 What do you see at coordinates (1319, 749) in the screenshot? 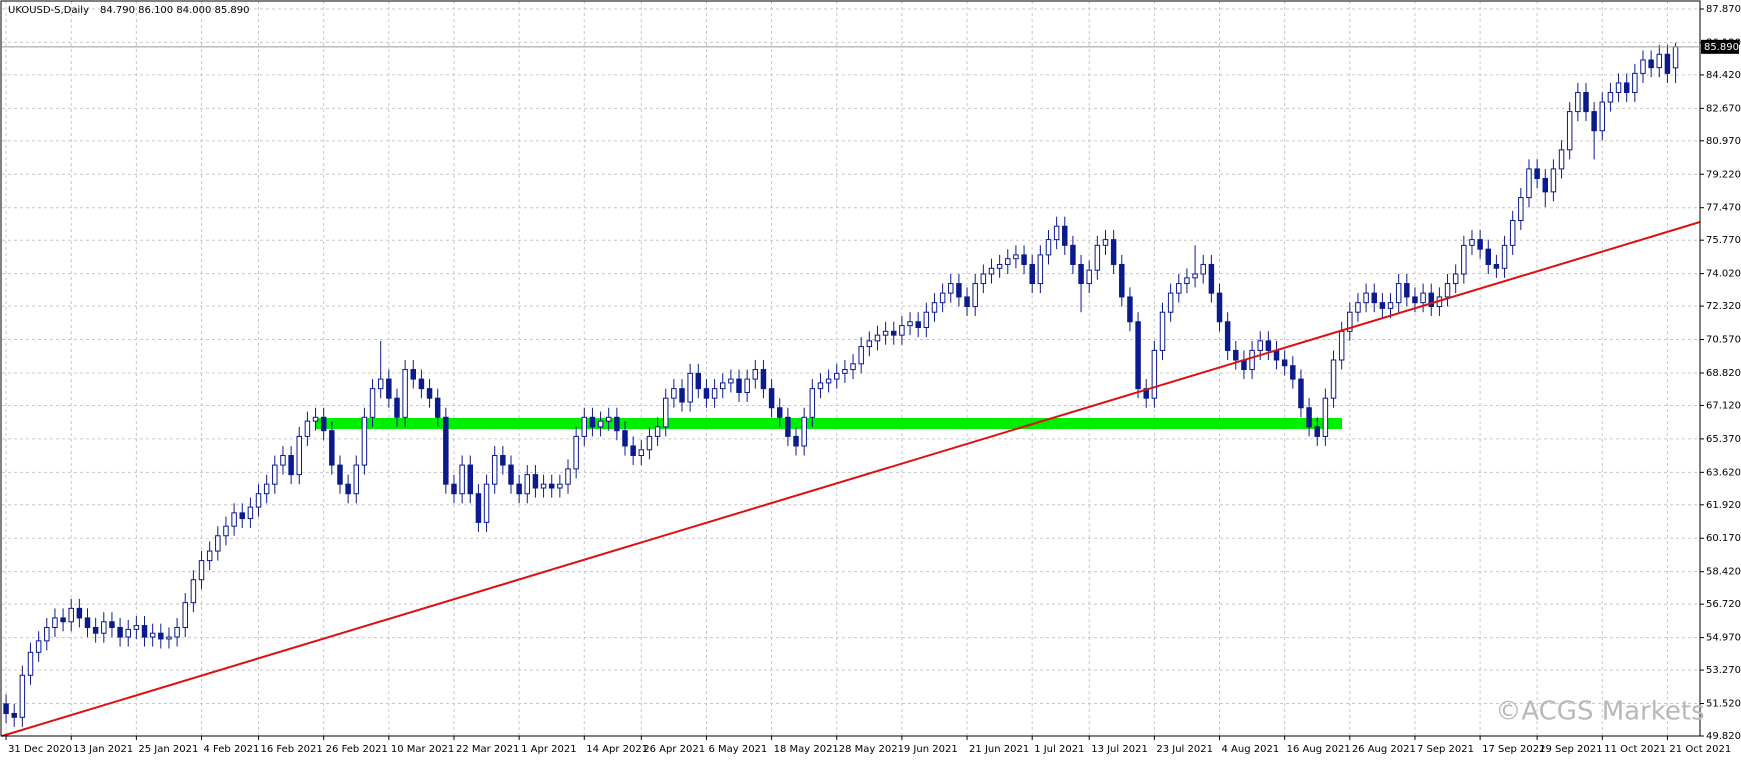
I see `x-tick-label: 16 Aug 2021` at bounding box center [1319, 749].